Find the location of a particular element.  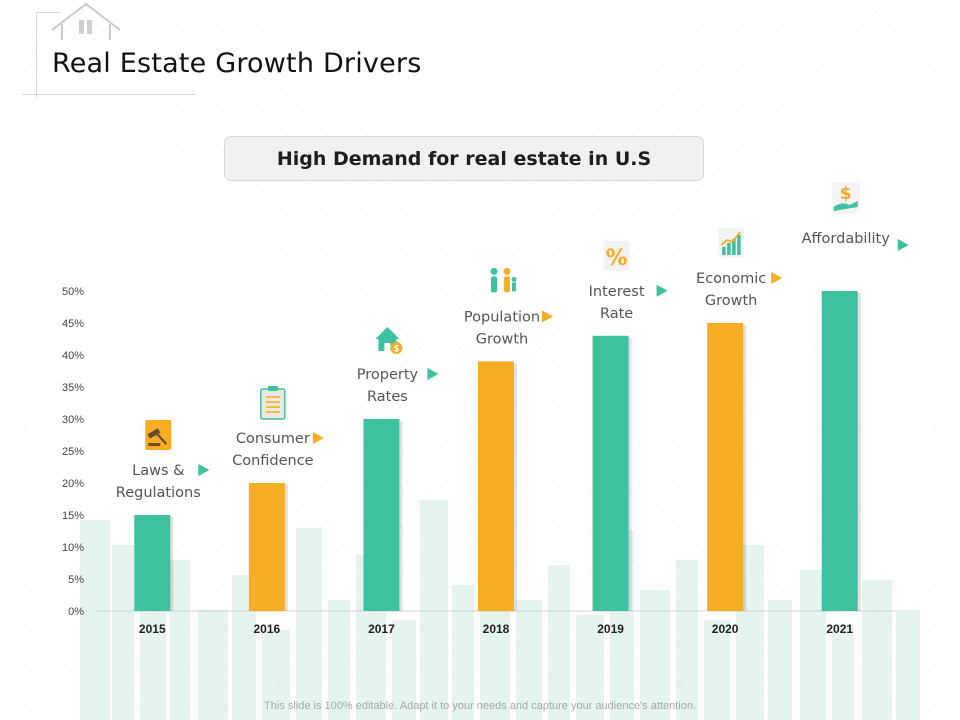

clipboard-icon is located at coordinates (273, 403).